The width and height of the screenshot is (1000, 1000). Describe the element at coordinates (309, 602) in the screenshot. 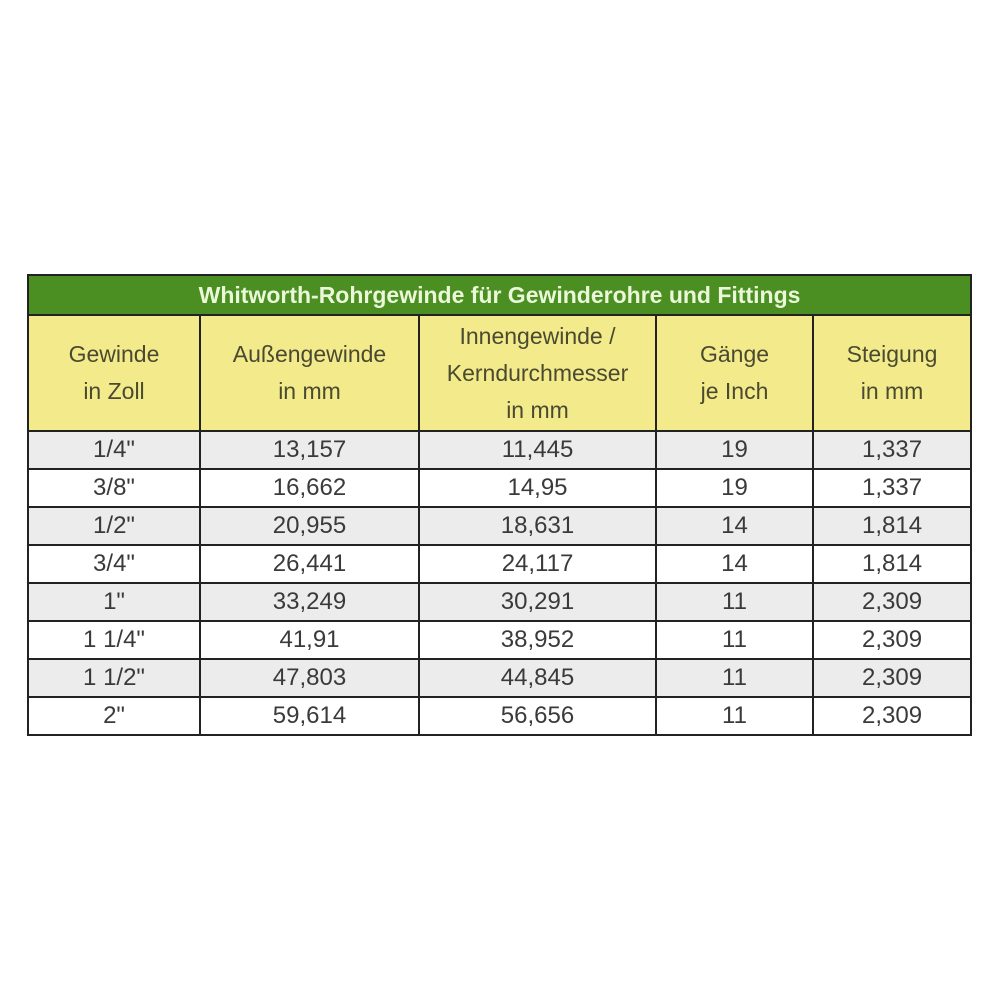

I see `cell-outer-diameter: 33,249` at that location.